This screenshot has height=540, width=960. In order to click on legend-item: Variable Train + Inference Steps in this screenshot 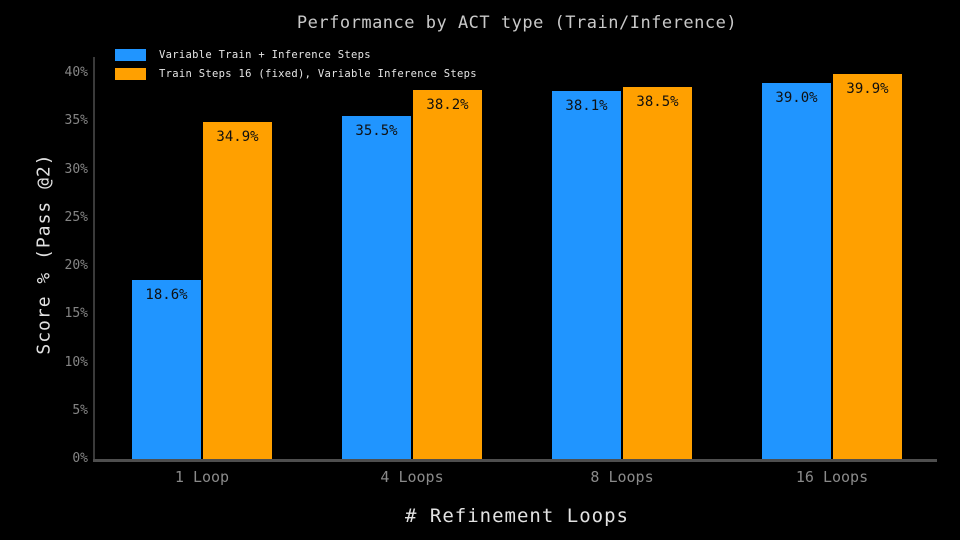, I will do `click(296, 54)`.